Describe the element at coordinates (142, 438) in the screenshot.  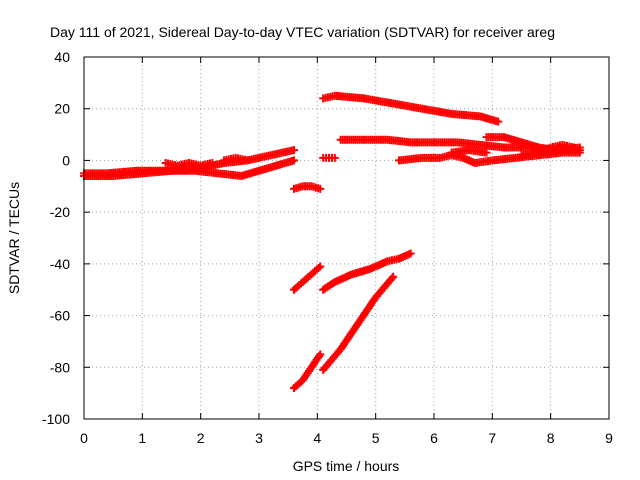
I see `x-tick-label: 1` at that location.